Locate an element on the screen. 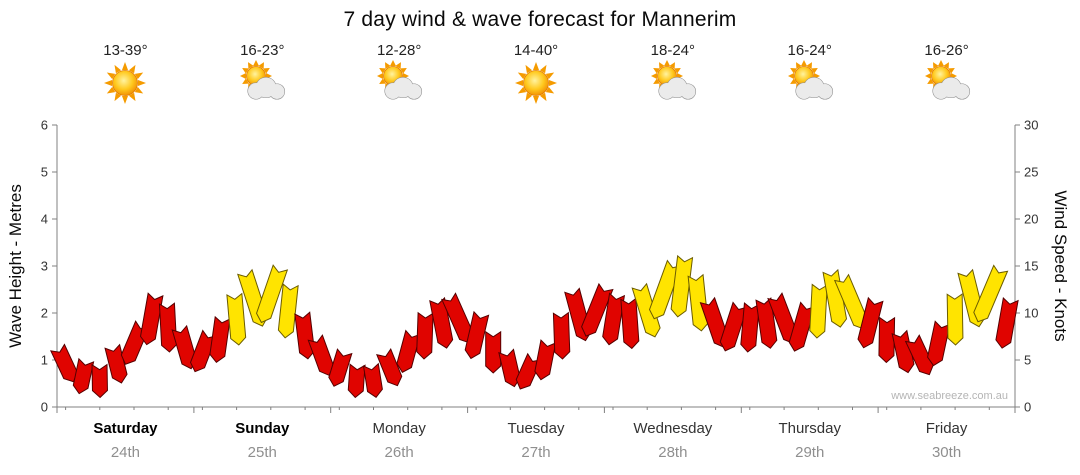  wave-height-tick: 5 is located at coordinates (44, 172).